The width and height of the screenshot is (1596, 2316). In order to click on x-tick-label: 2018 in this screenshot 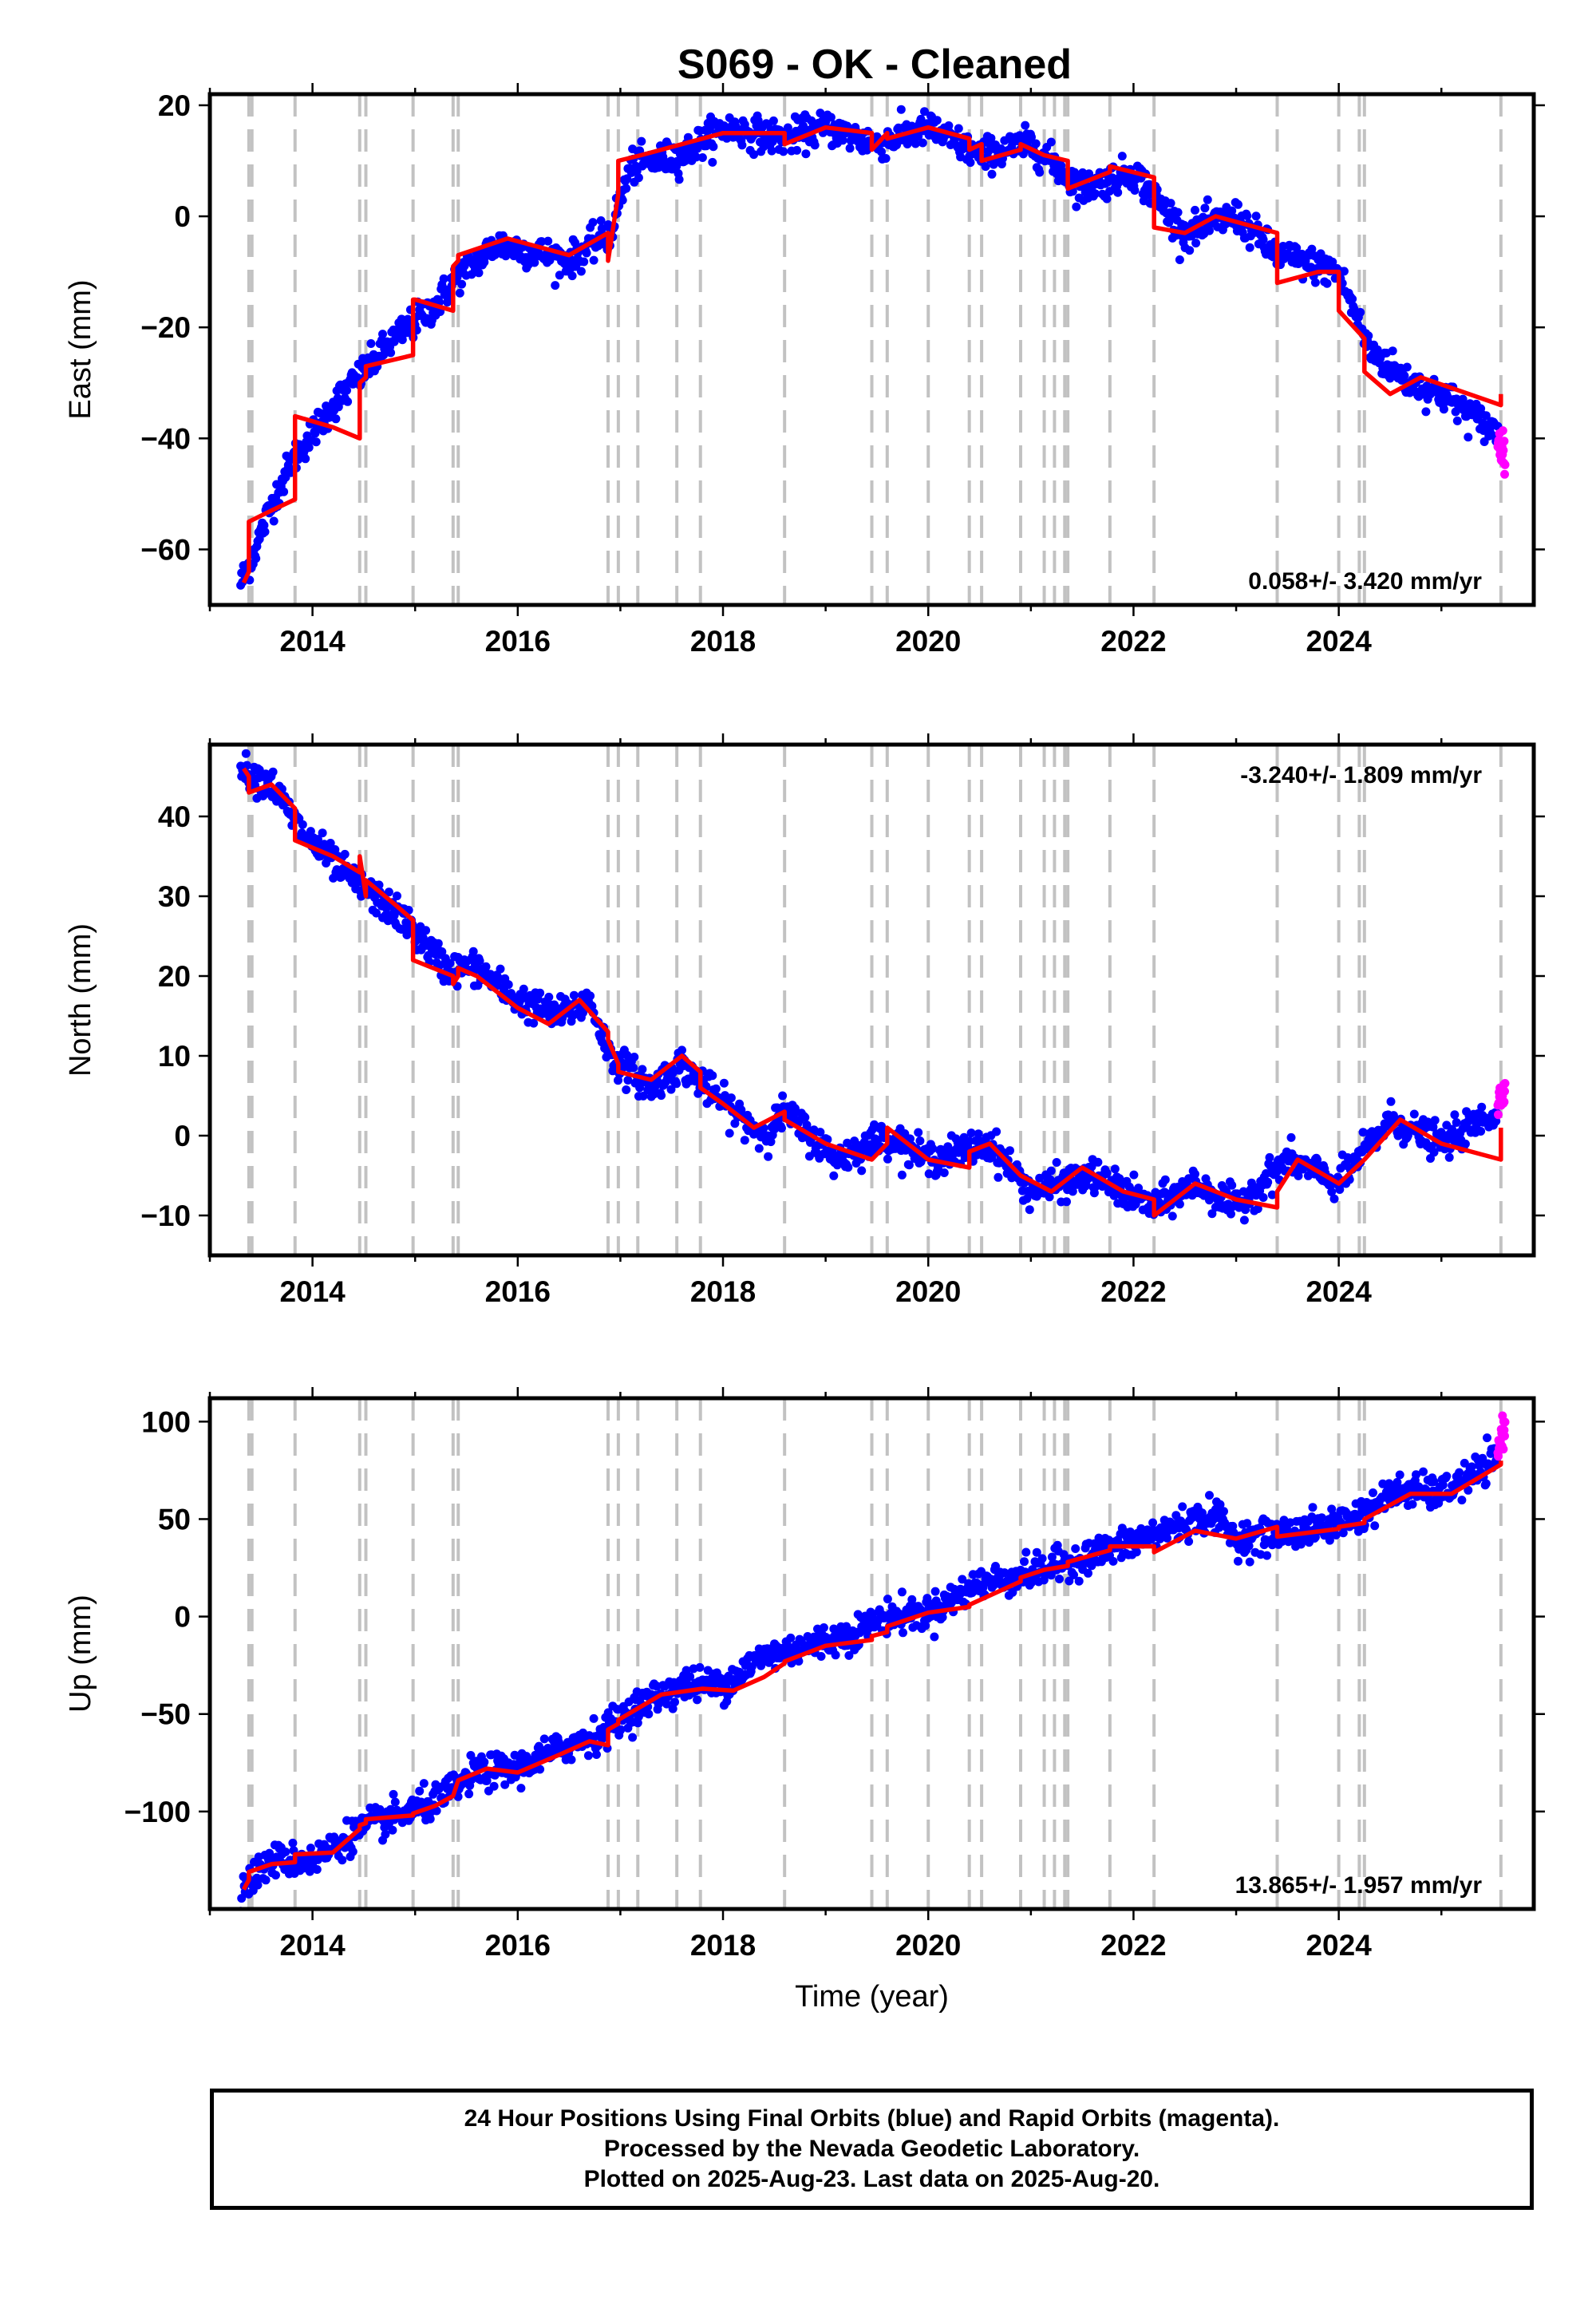, I will do `click(723, 641)`.